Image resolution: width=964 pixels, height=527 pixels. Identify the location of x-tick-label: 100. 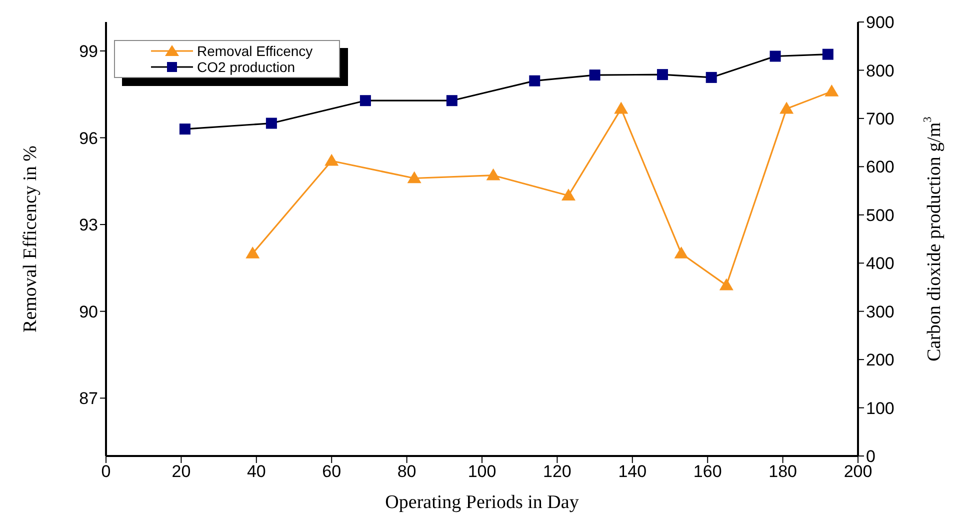
(482, 472).